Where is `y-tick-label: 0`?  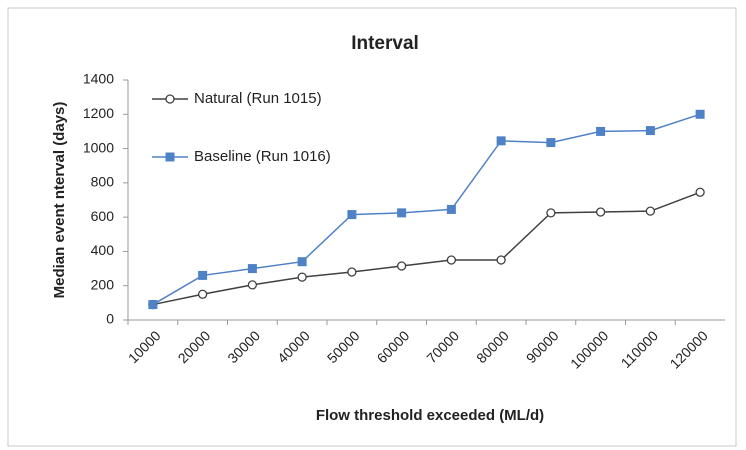
y-tick-label: 0 is located at coordinates (110, 319).